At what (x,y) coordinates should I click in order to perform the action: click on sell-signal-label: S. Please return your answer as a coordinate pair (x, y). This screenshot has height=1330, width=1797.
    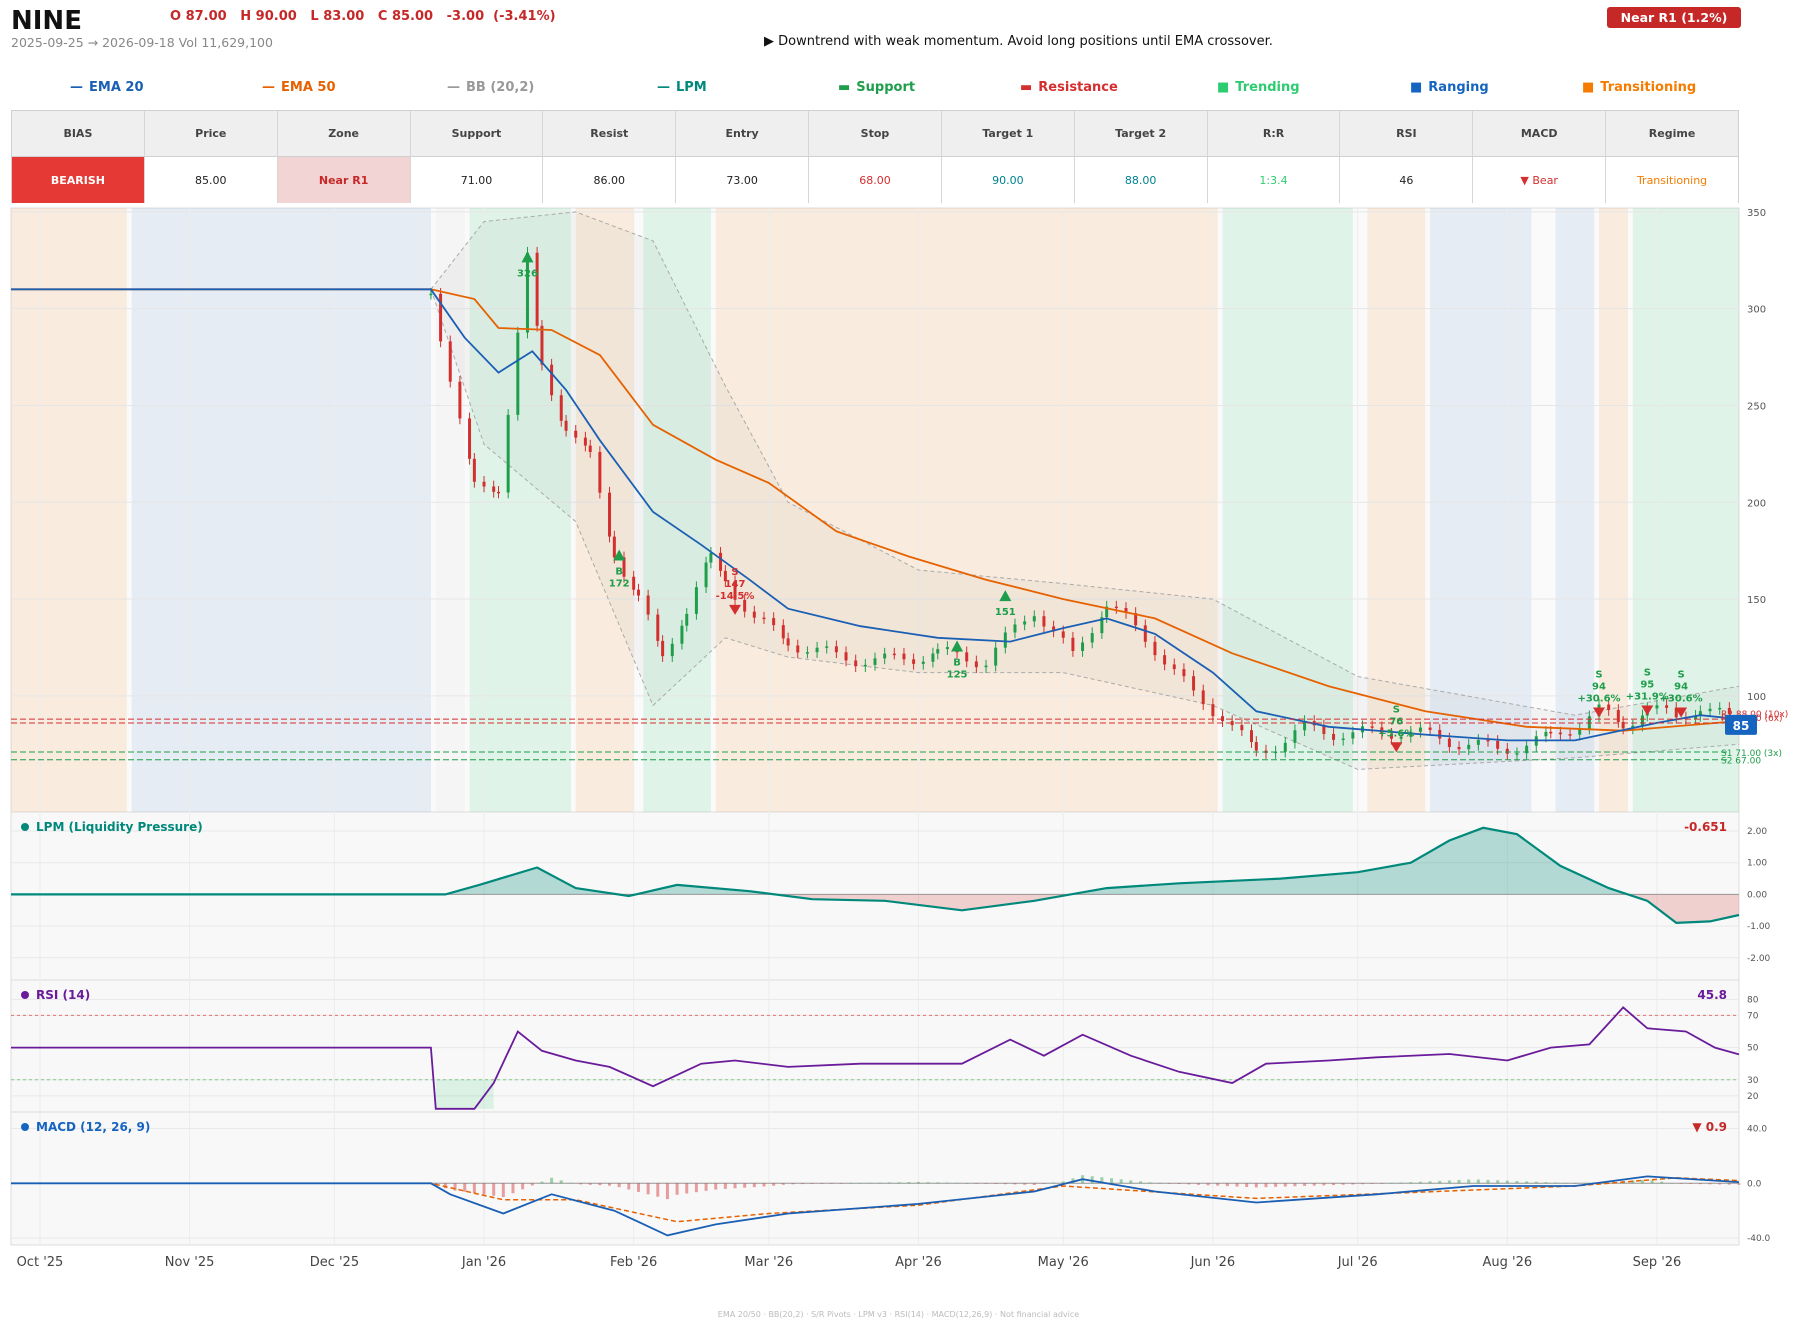
    Looking at the image, I should click on (734, 572).